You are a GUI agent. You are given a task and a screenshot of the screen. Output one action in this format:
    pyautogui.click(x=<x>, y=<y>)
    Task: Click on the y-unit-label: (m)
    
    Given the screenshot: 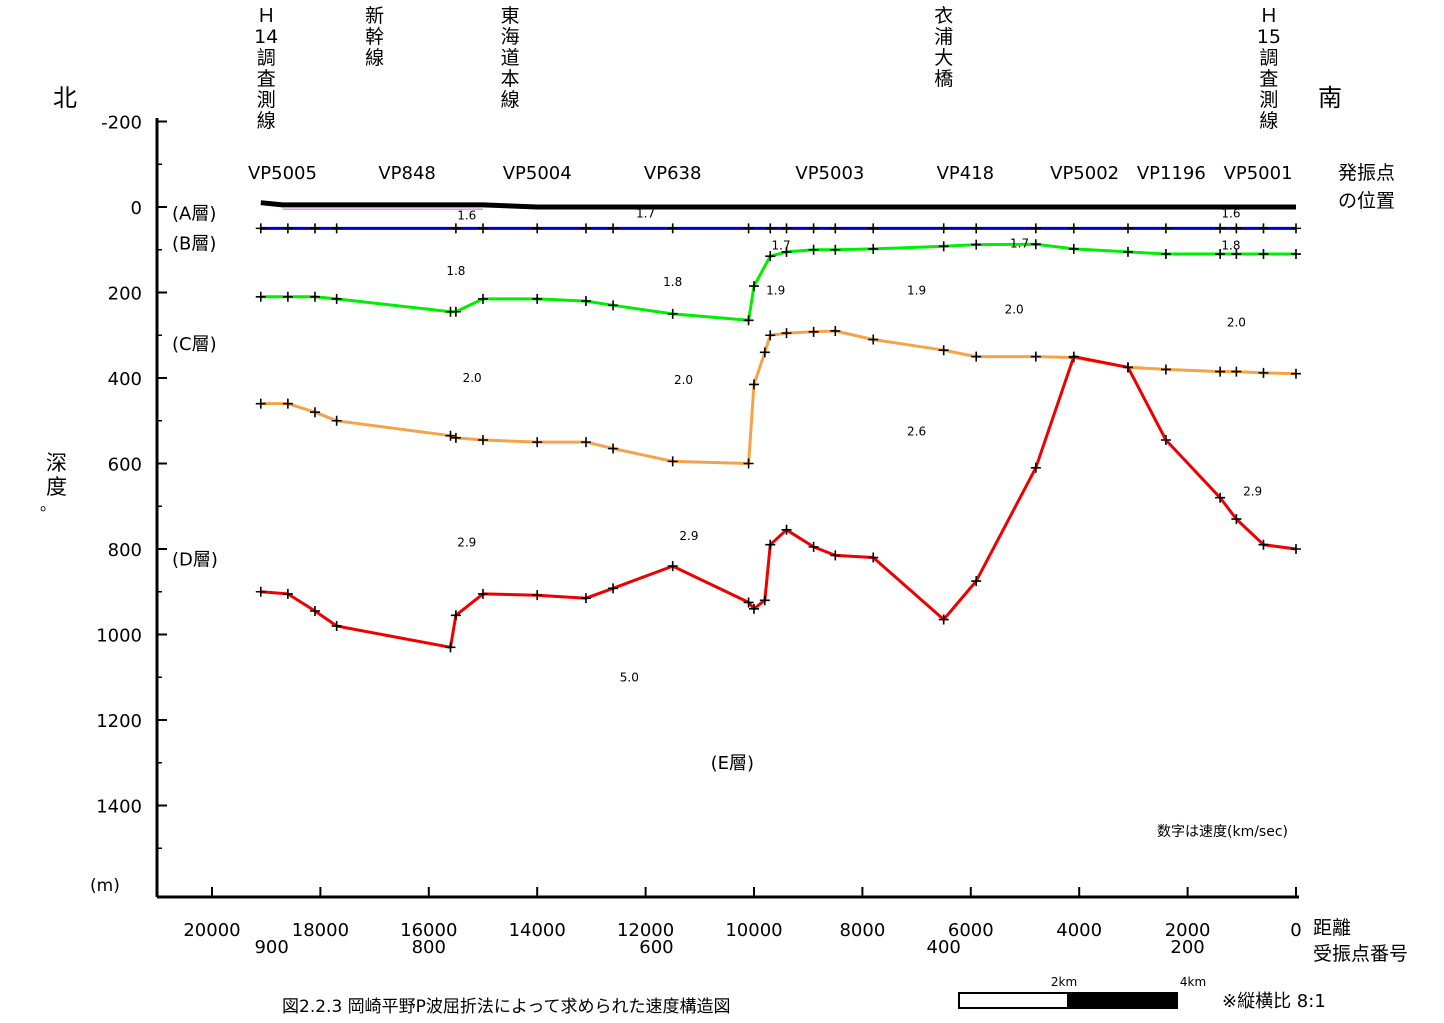 What is the action you would take?
    pyautogui.click(x=105, y=886)
    